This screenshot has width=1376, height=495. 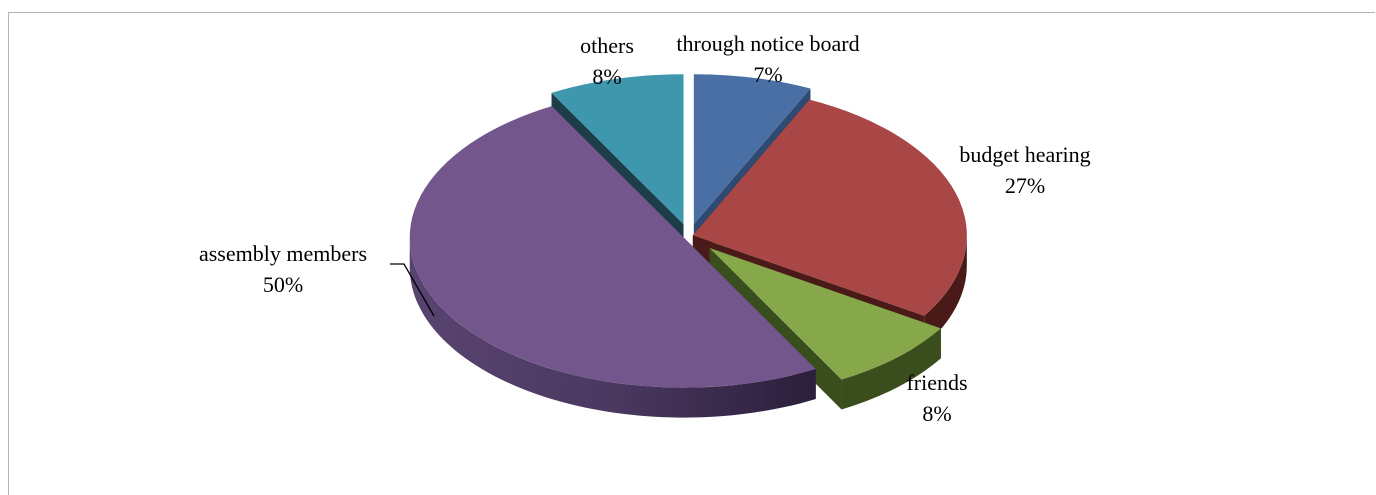 What do you see at coordinates (606, 76) in the screenshot?
I see `slice-value-others: 8%` at bounding box center [606, 76].